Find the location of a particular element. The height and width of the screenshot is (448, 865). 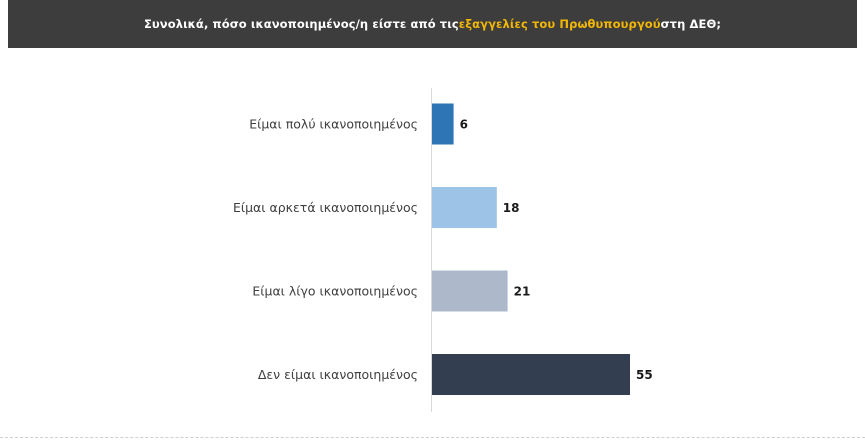

category-label-4: Δεν είμαι ικανοποιημένος is located at coordinates (338, 374).